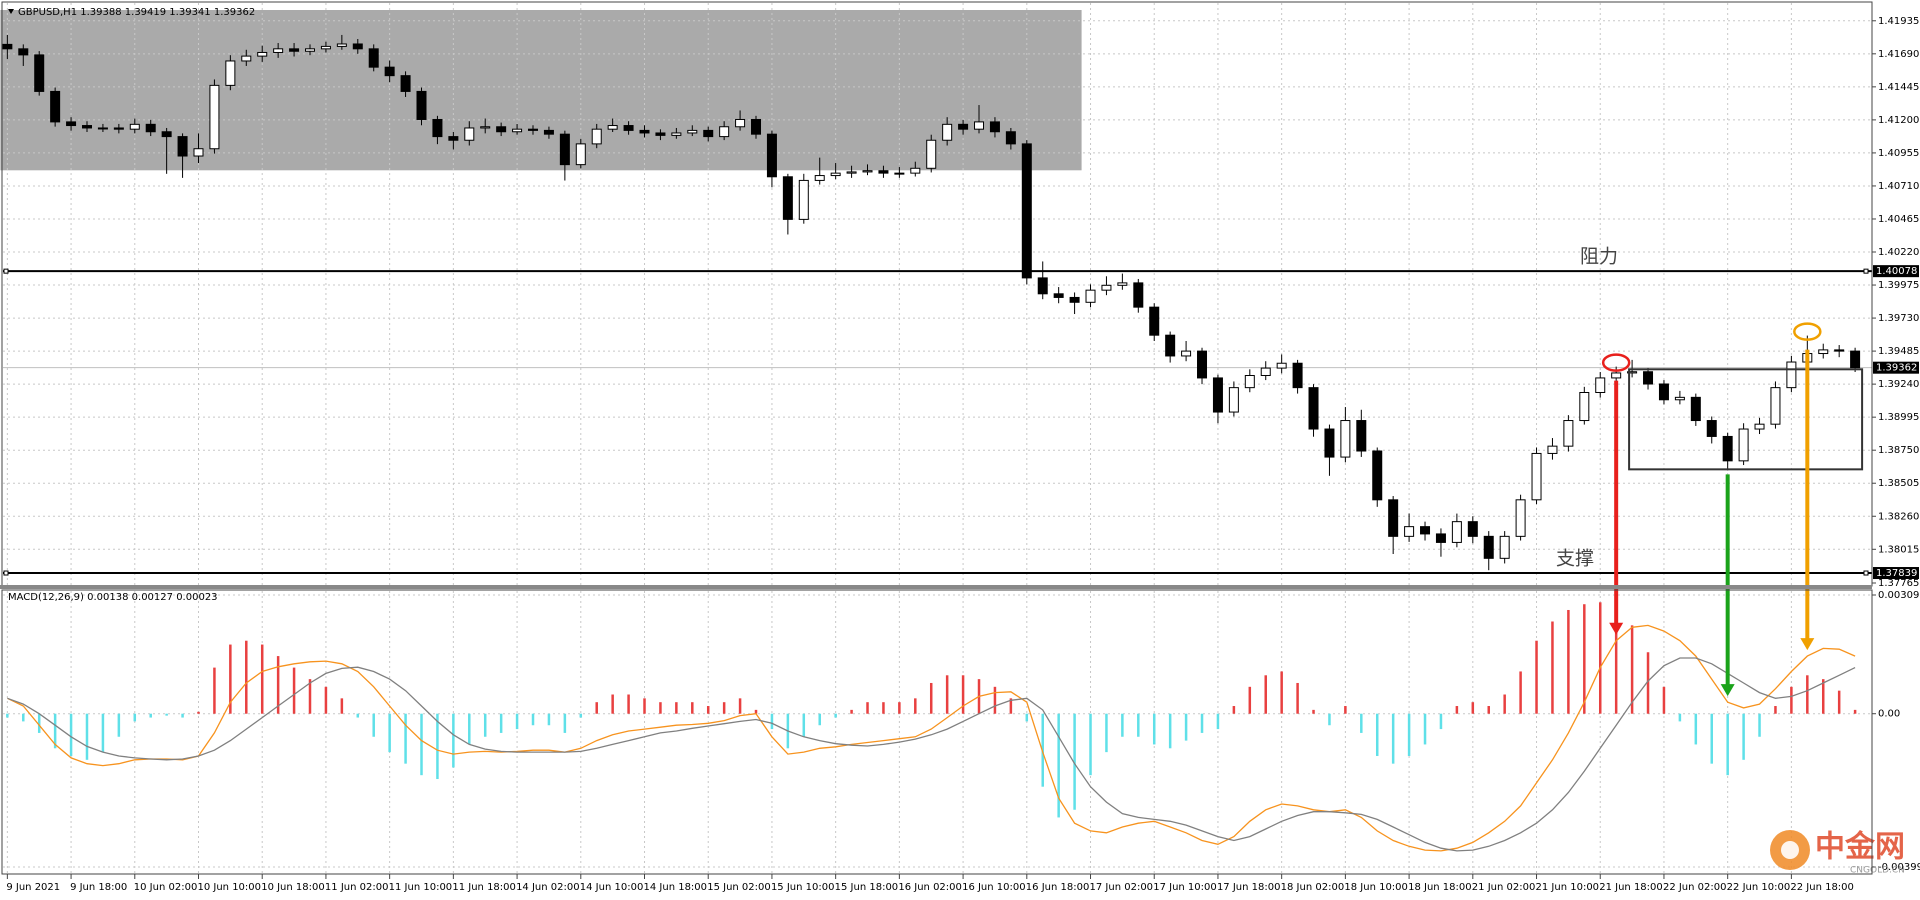 This screenshot has height=900, width=1920. What do you see at coordinates (1376, 887) in the screenshot?
I see `x-tick-label: 18 Jun 10:00` at bounding box center [1376, 887].